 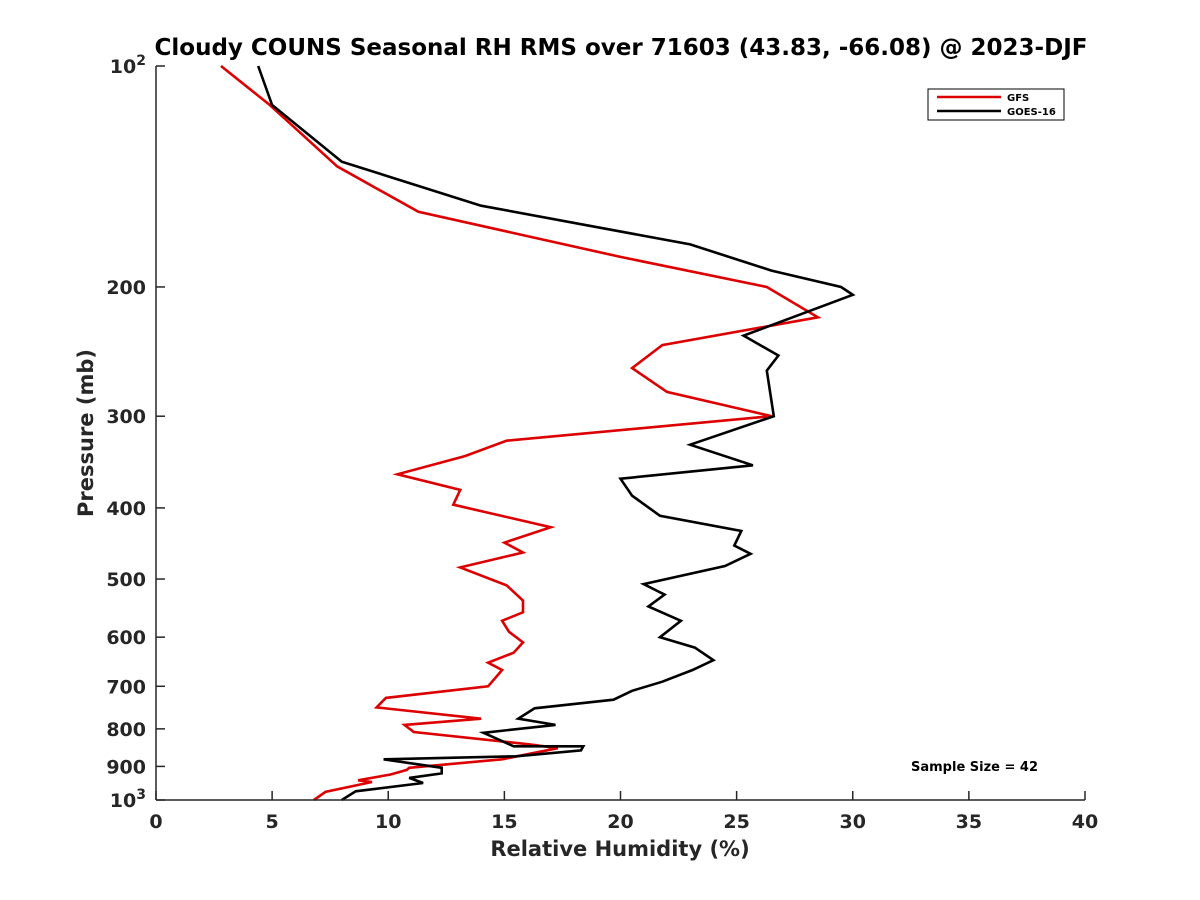 What do you see at coordinates (1085, 822) in the screenshot?
I see `x-tick-label: 40` at bounding box center [1085, 822].